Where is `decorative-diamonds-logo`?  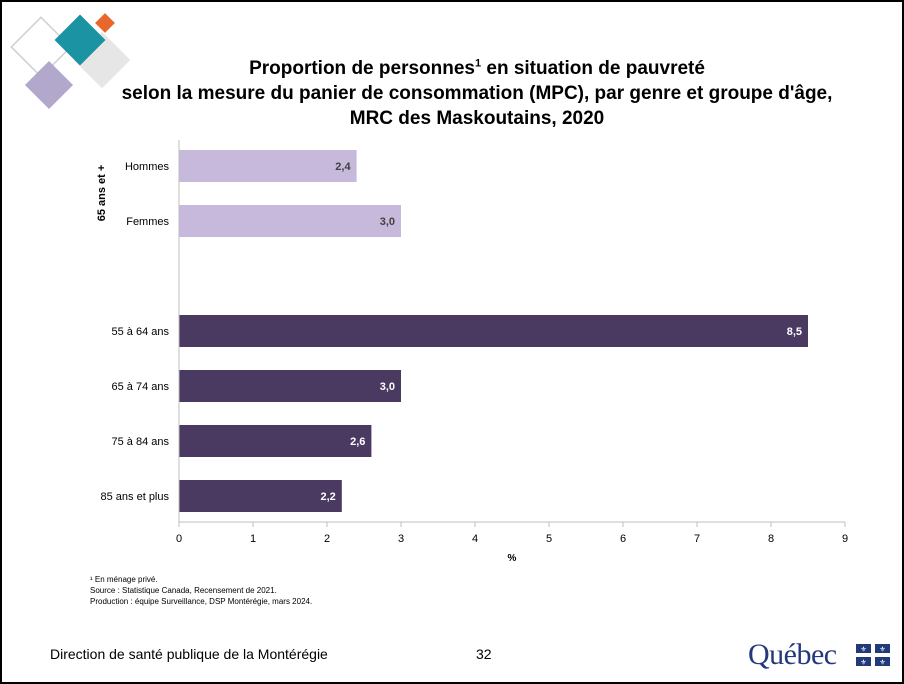 decorative-diamonds-logo is located at coordinates (70, 61).